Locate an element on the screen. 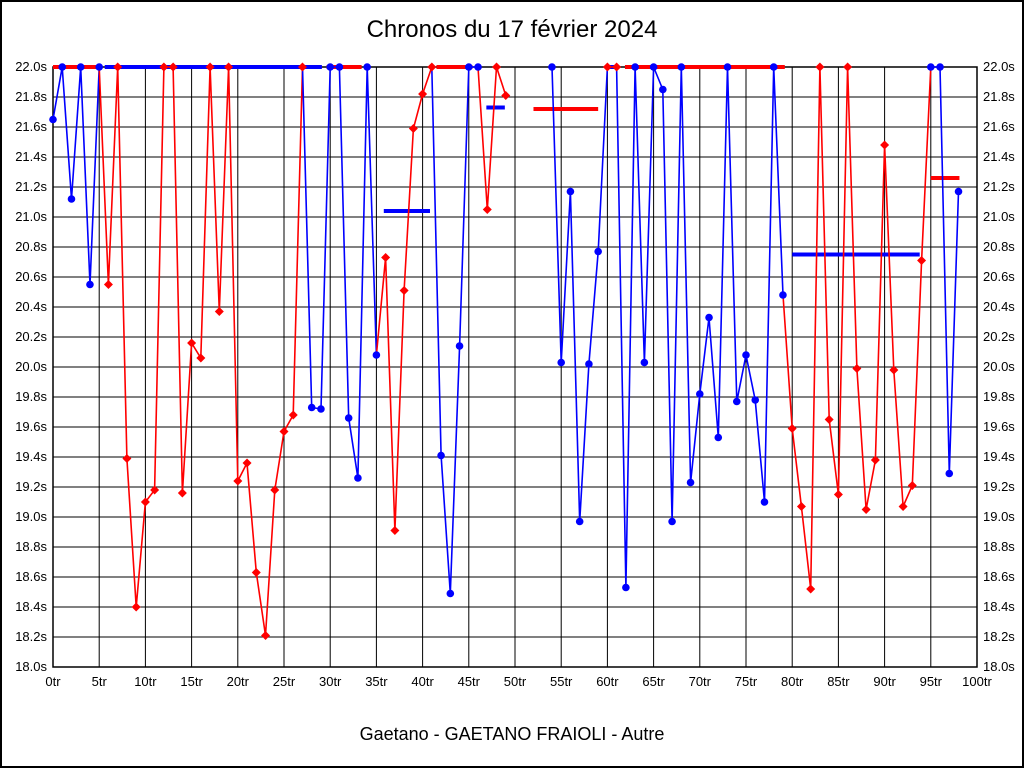 Image resolution: width=1024 pixels, height=768 pixels. y-tick-label-left: 20.4s is located at coordinates (31, 306).